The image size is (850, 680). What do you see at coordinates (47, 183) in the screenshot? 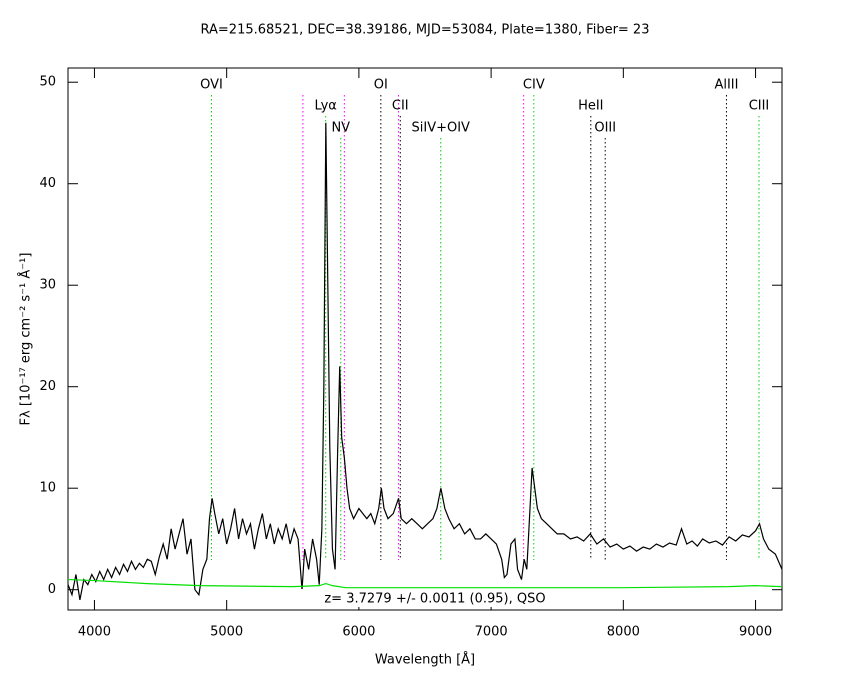
I see `y-tick-label: 40` at bounding box center [47, 183].